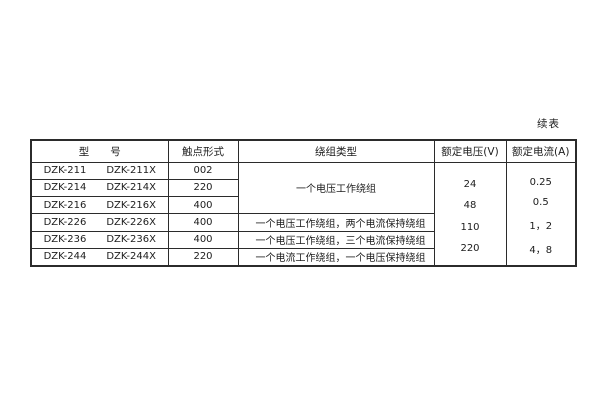  What do you see at coordinates (470, 249) in the screenshot?
I see `voltage-value: 220` at bounding box center [470, 249].